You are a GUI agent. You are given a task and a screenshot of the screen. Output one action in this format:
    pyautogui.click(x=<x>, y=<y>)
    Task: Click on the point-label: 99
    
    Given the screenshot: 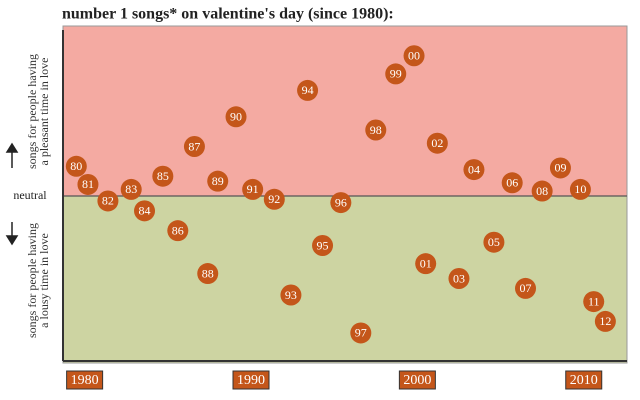 What is the action you would take?
    pyautogui.click(x=396, y=74)
    